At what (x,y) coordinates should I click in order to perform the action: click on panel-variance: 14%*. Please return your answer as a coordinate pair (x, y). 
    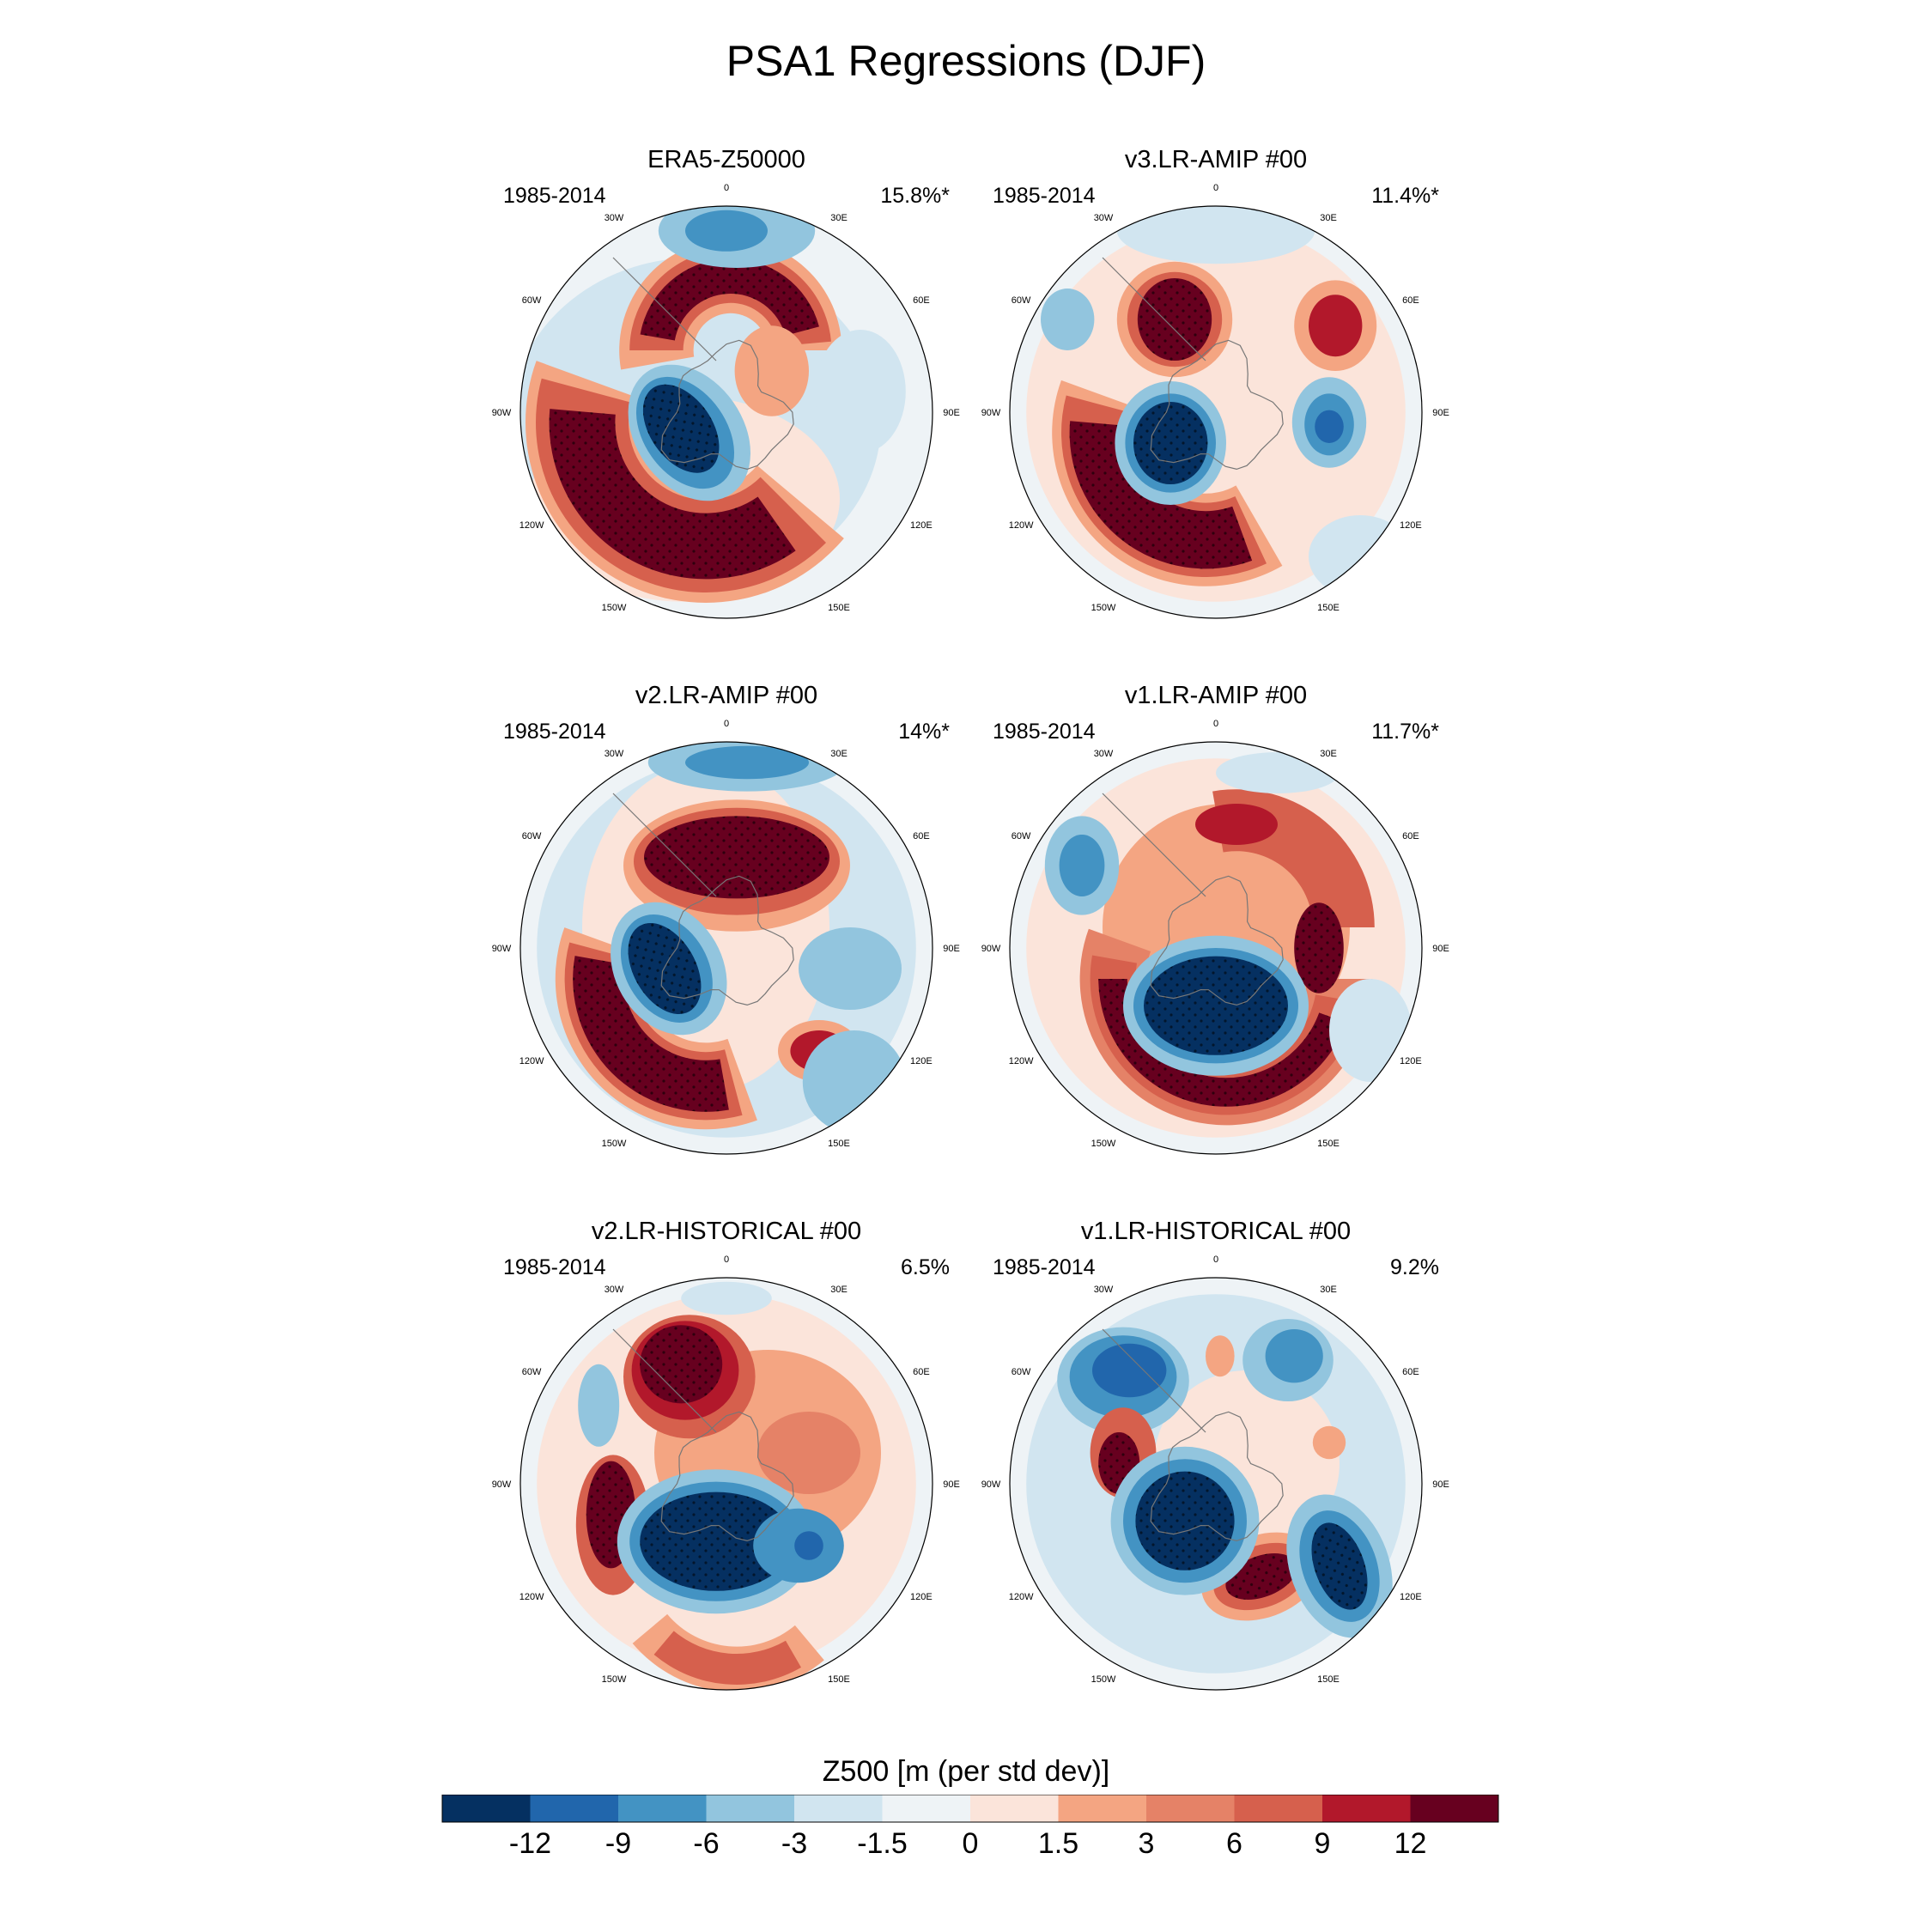
    Looking at the image, I should click on (924, 732).